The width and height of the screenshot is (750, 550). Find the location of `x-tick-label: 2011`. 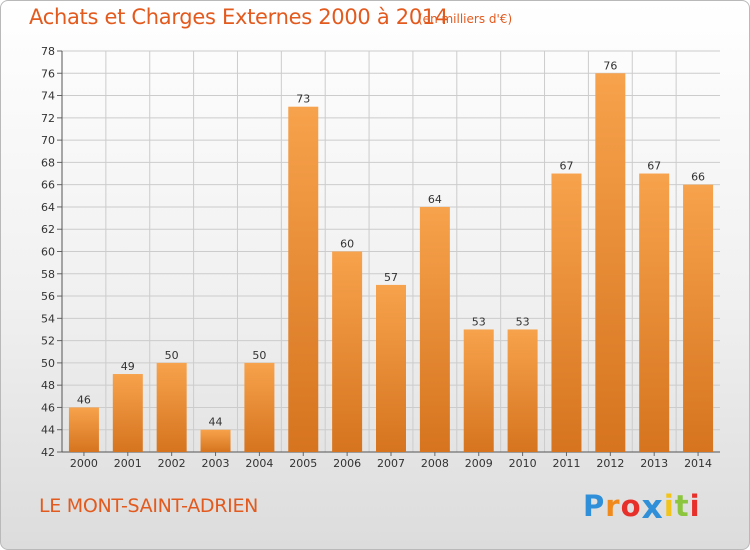

x-tick-label: 2011 is located at coordinates (566, 463).